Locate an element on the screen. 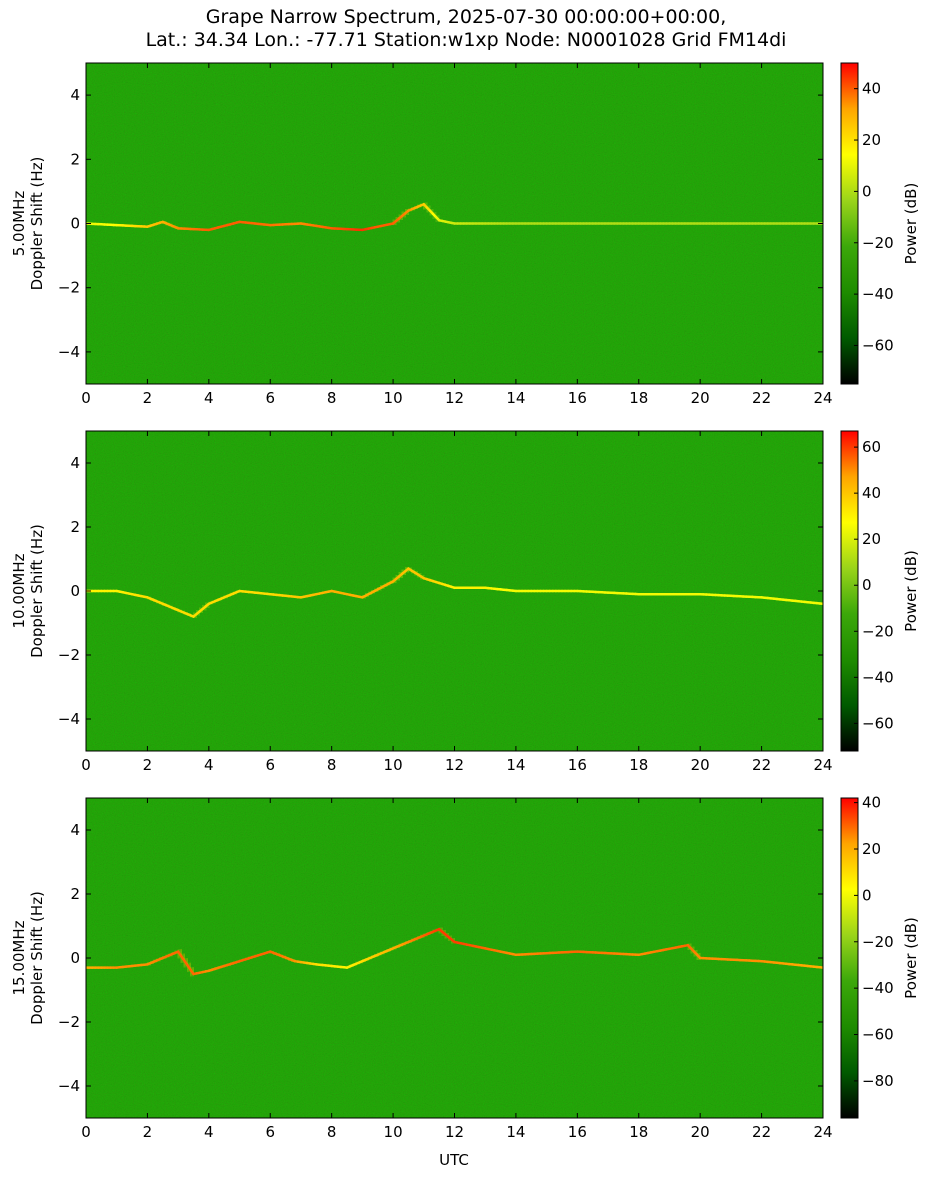  frequency-label: 10.00MHz is located at coordinates (19, 590).